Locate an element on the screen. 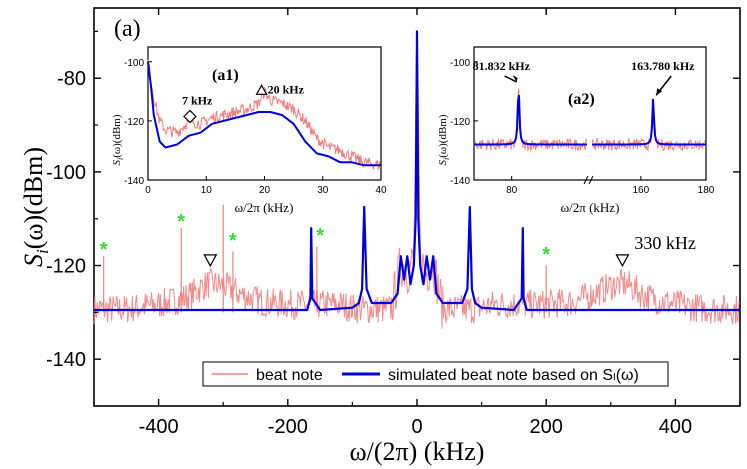 The height and width of the screenshot is (469, 747). inset-a1-axes: 0 10 20 30 40 -100 -120 -140 is located at coordinates (255, 127).